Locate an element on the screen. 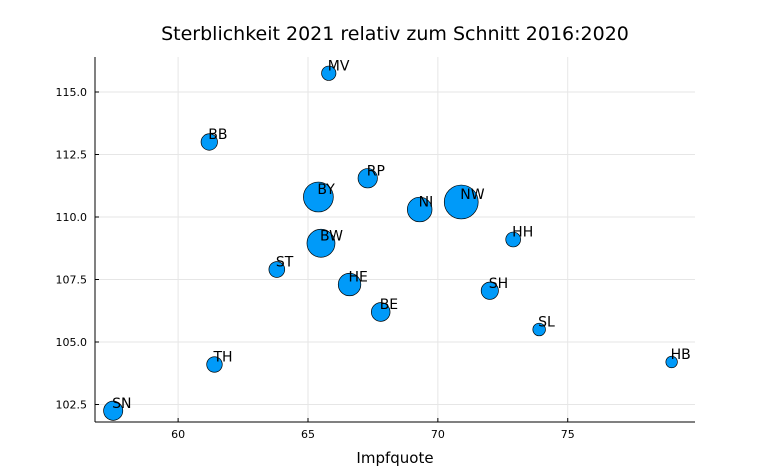  data-point-sh is located at coordinates (489, 290).